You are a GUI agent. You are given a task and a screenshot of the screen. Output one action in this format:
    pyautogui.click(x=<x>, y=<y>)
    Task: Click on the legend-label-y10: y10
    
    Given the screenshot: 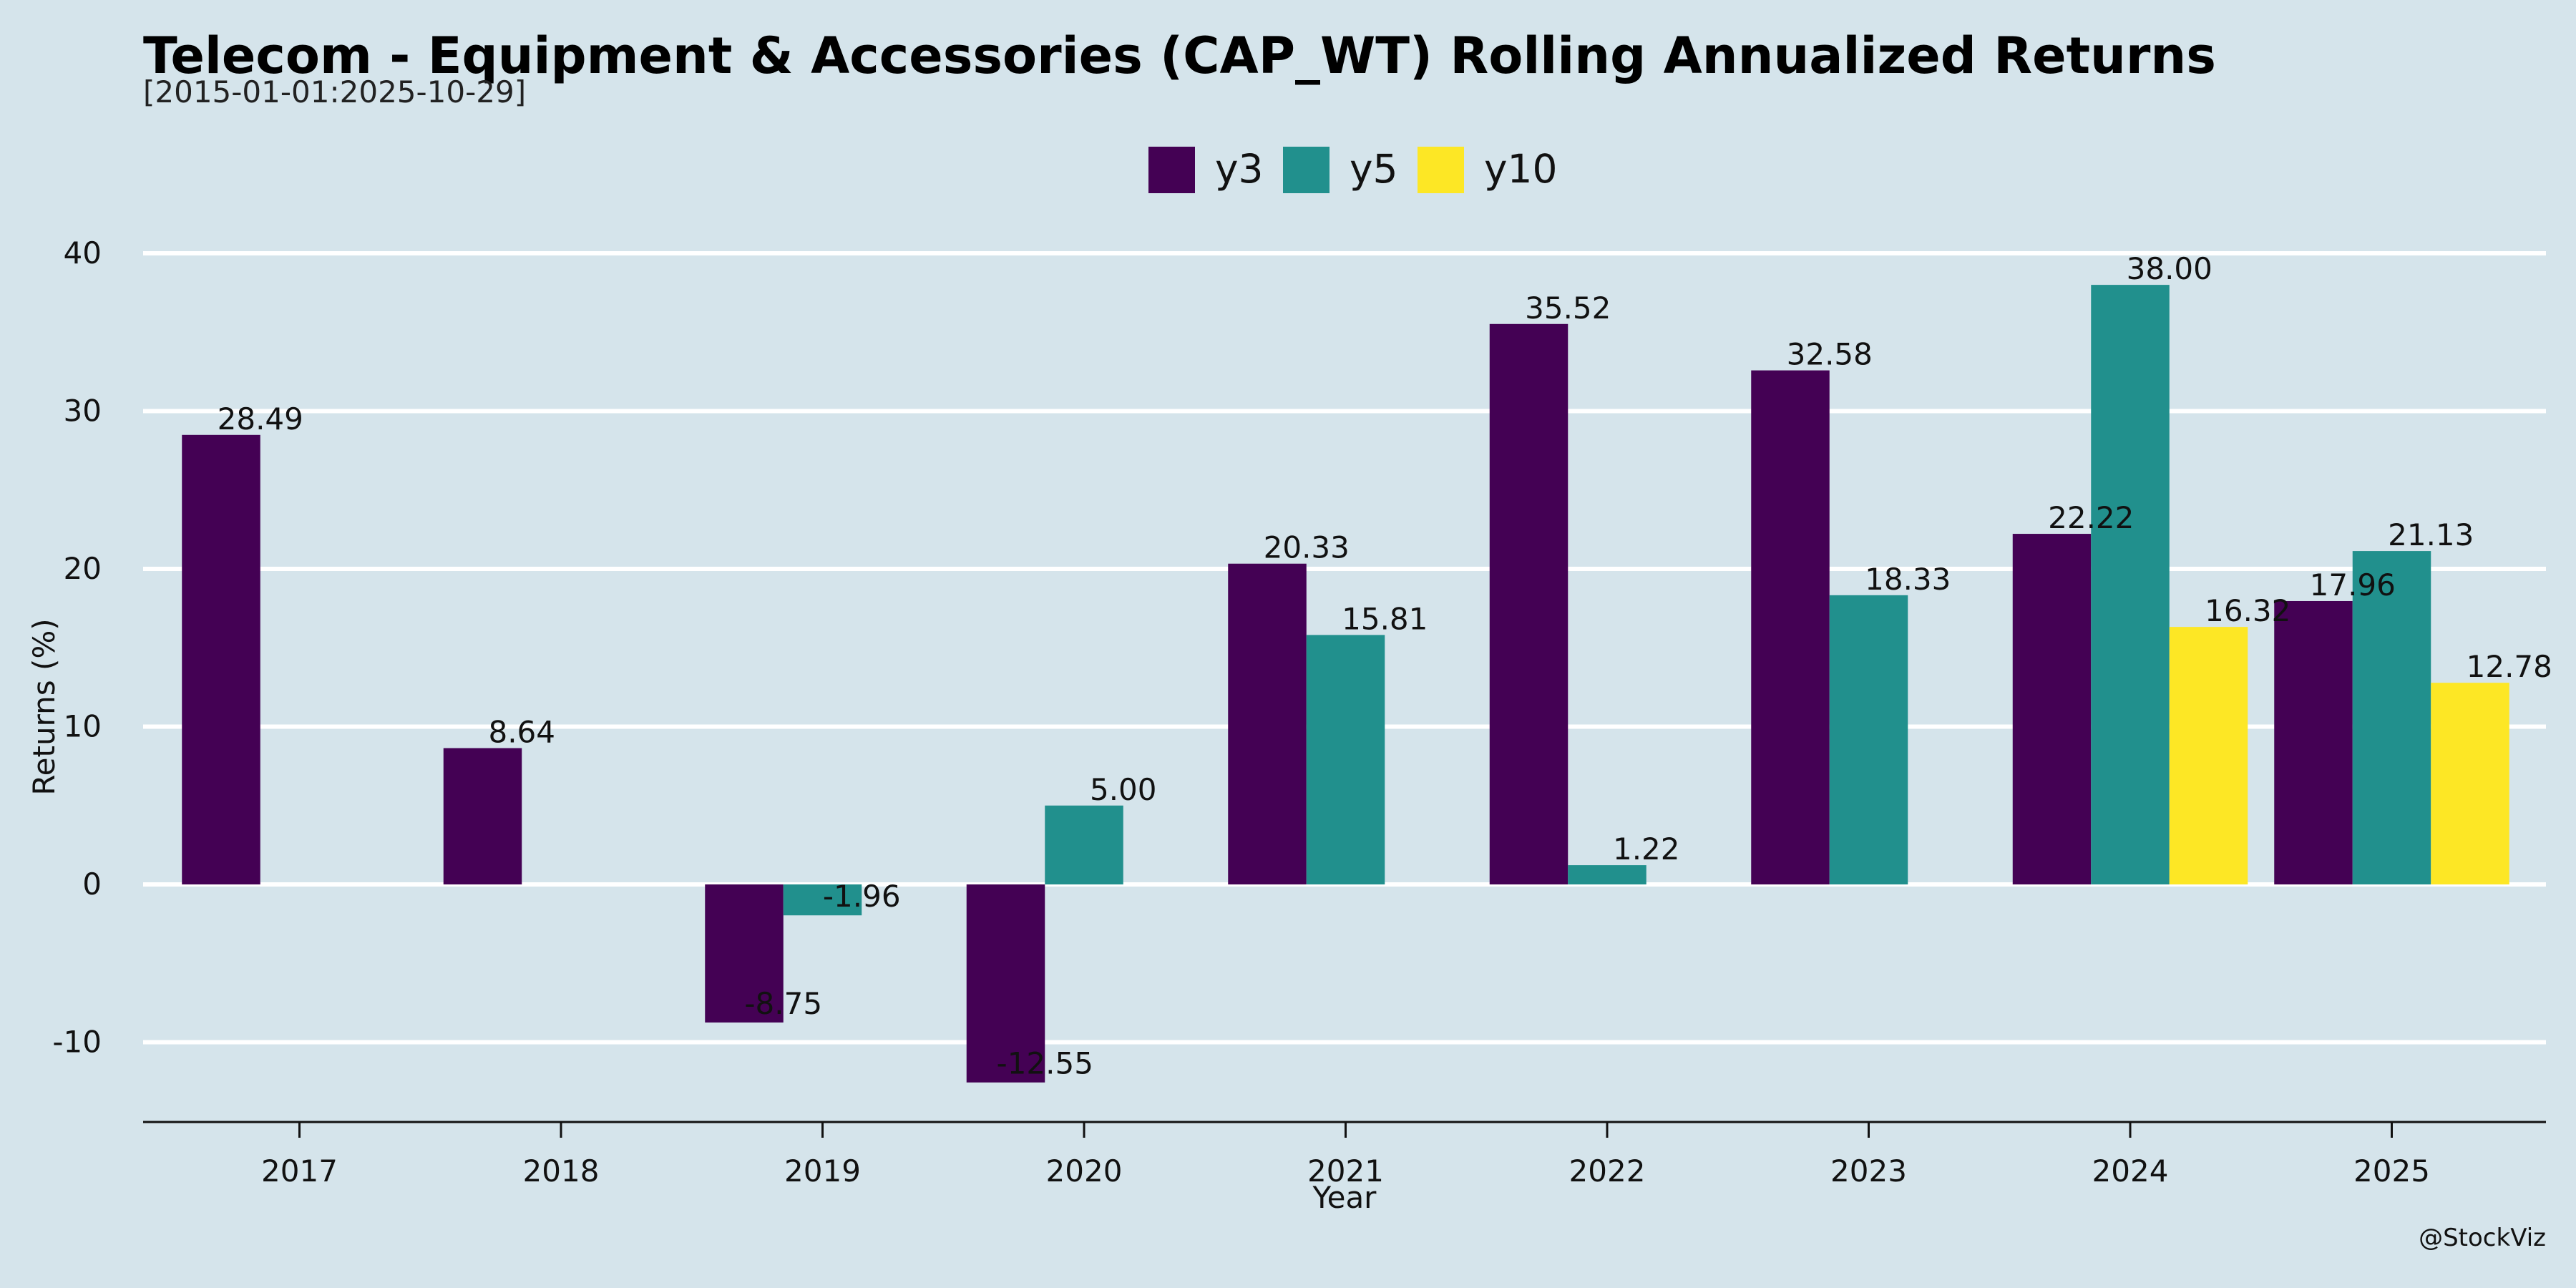 What is the action you would take?
    pyautogui.click(x=1521, y=169)
    